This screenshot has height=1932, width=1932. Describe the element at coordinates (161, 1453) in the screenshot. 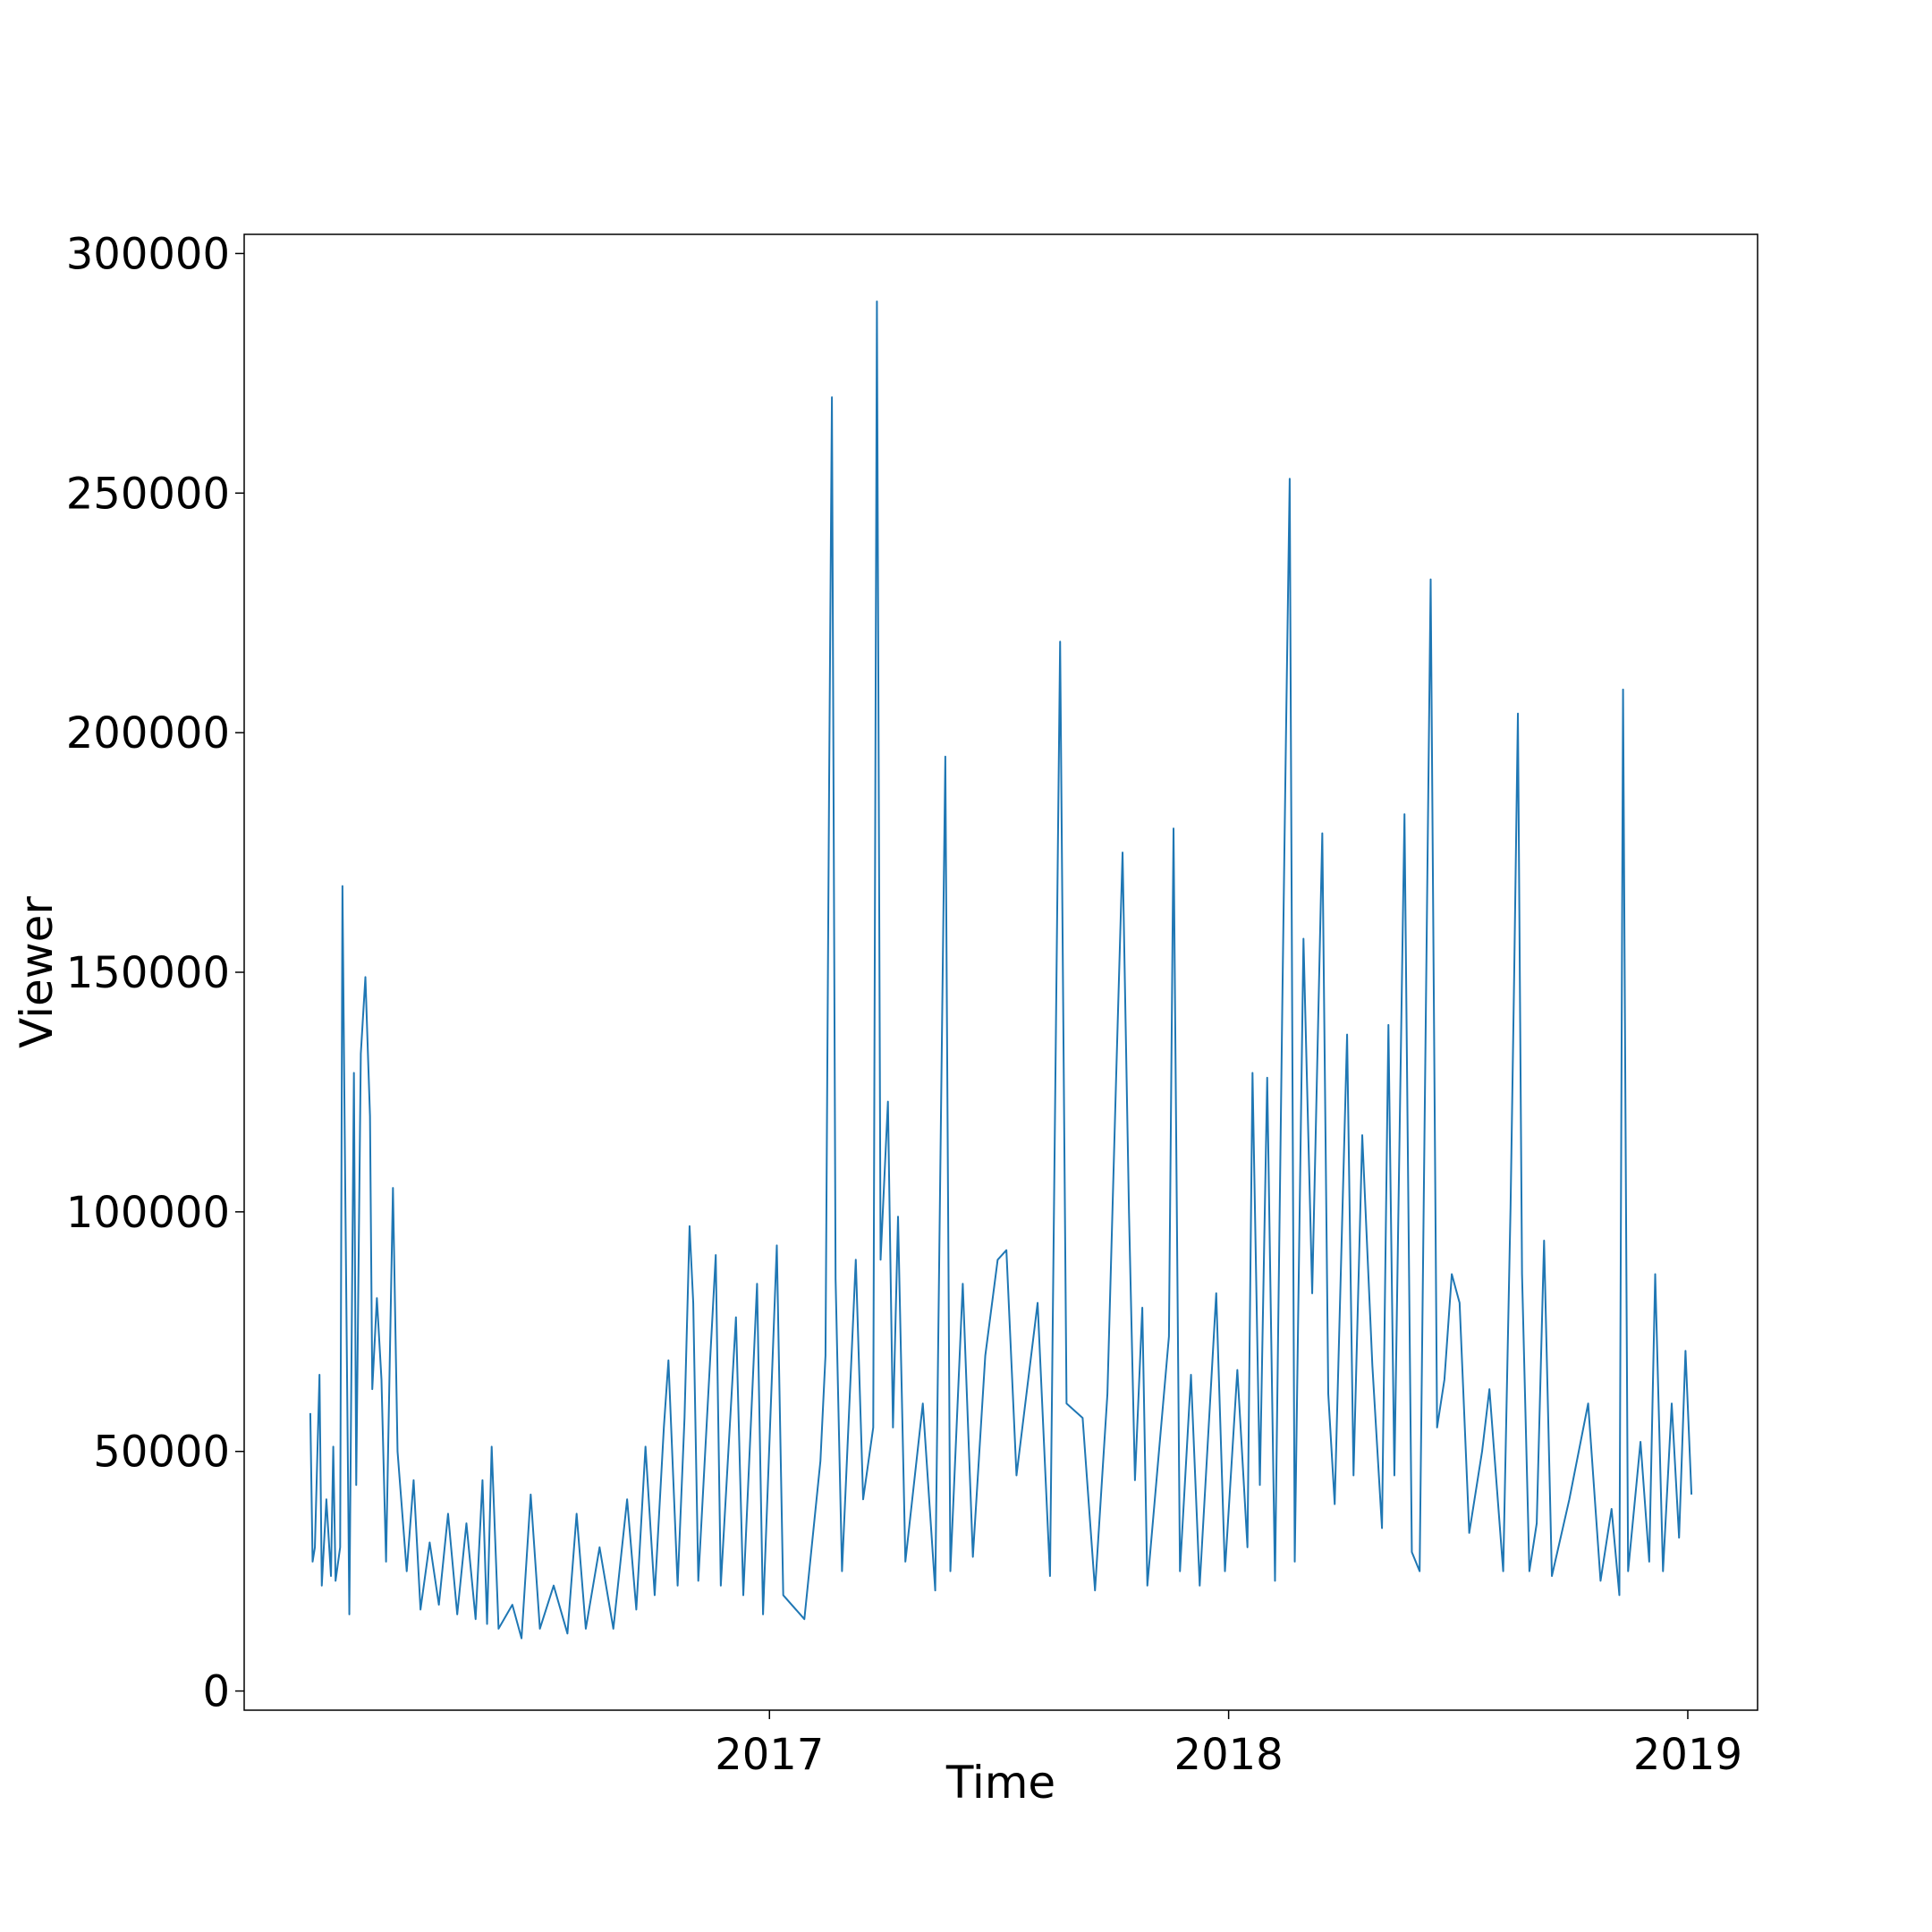

I see `y-tick-label: 50000` at that location.